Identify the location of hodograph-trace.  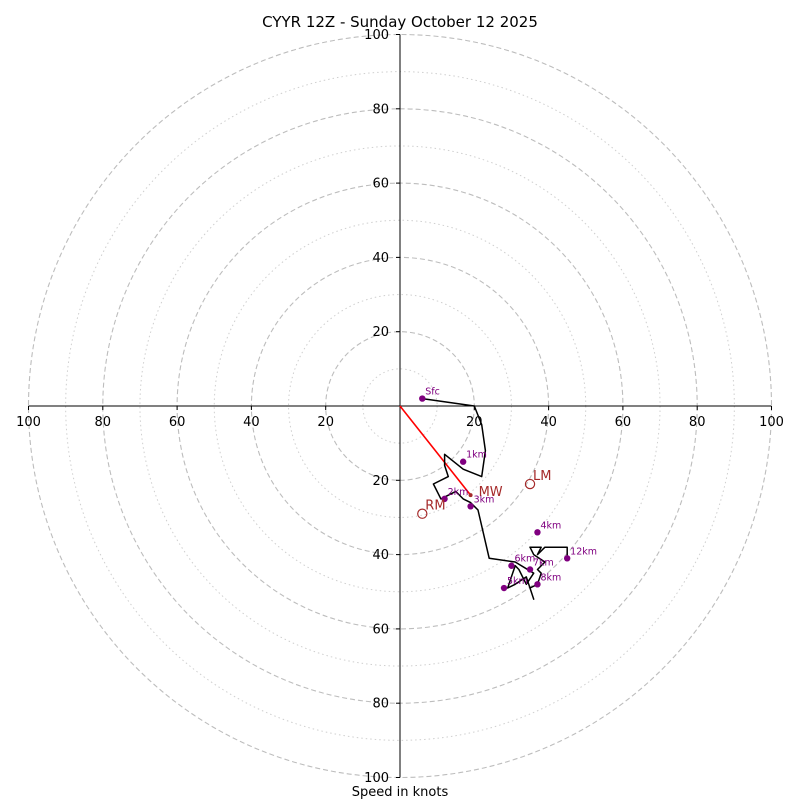
(495, 498).